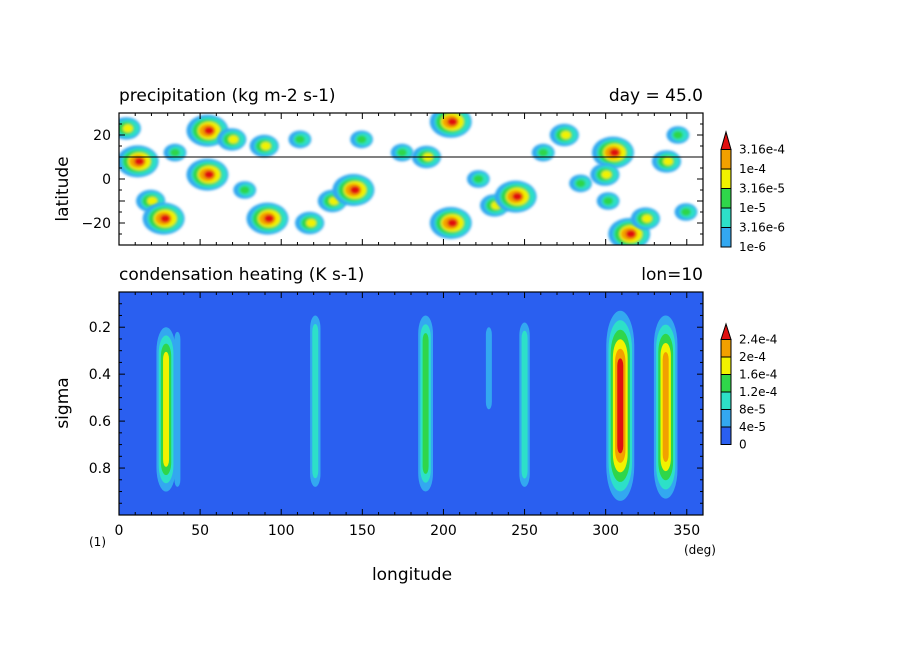  Describe the element at coordinates (700, 550) in the screenshot. I see `bottom-xunit: (deg)` at that location.